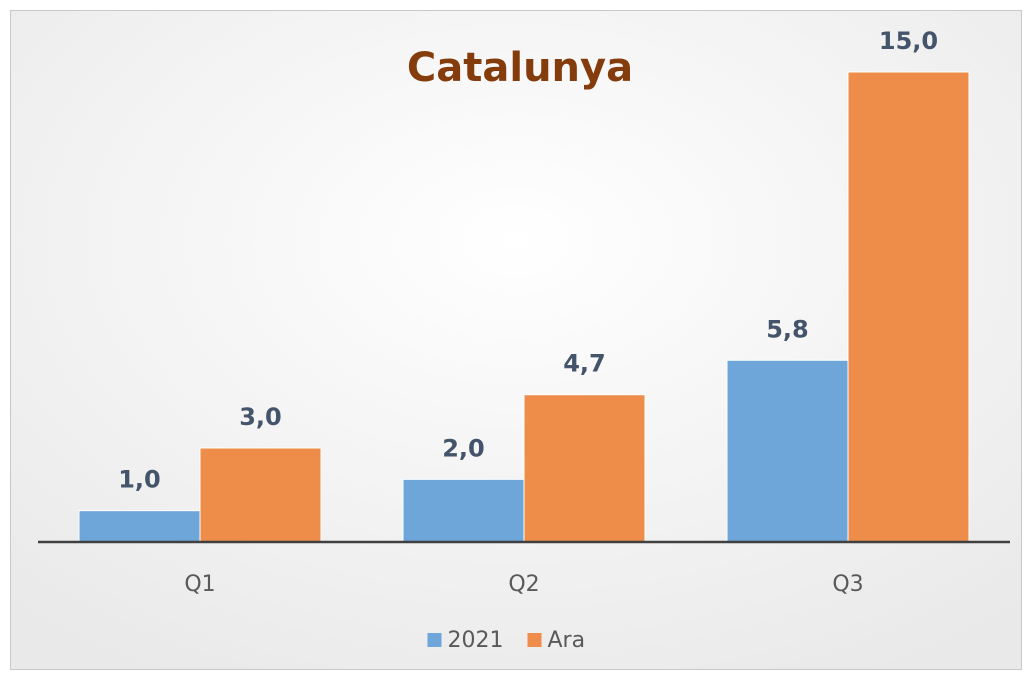 The image size is (1031, 684). Describe the element at coordinates (567, 640) in the screenshot. I see `legend-label: Ara` at that location.